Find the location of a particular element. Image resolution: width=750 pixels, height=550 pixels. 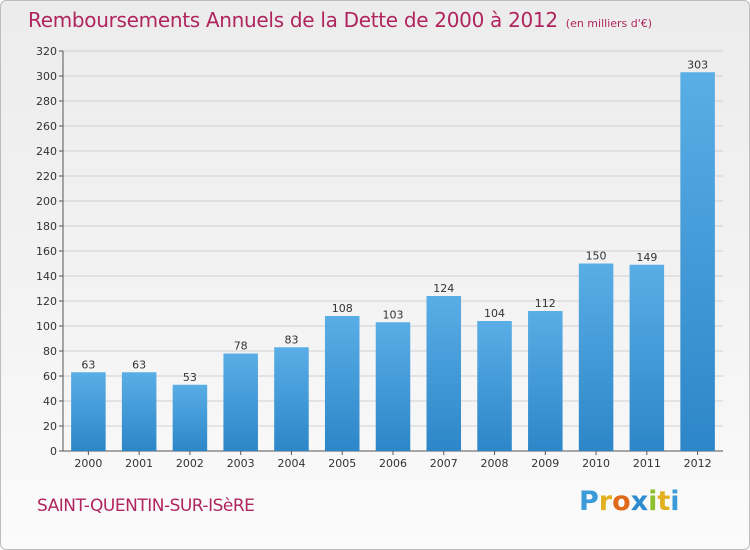

bar-value-label: 103 is located at coordinates (393, 314).